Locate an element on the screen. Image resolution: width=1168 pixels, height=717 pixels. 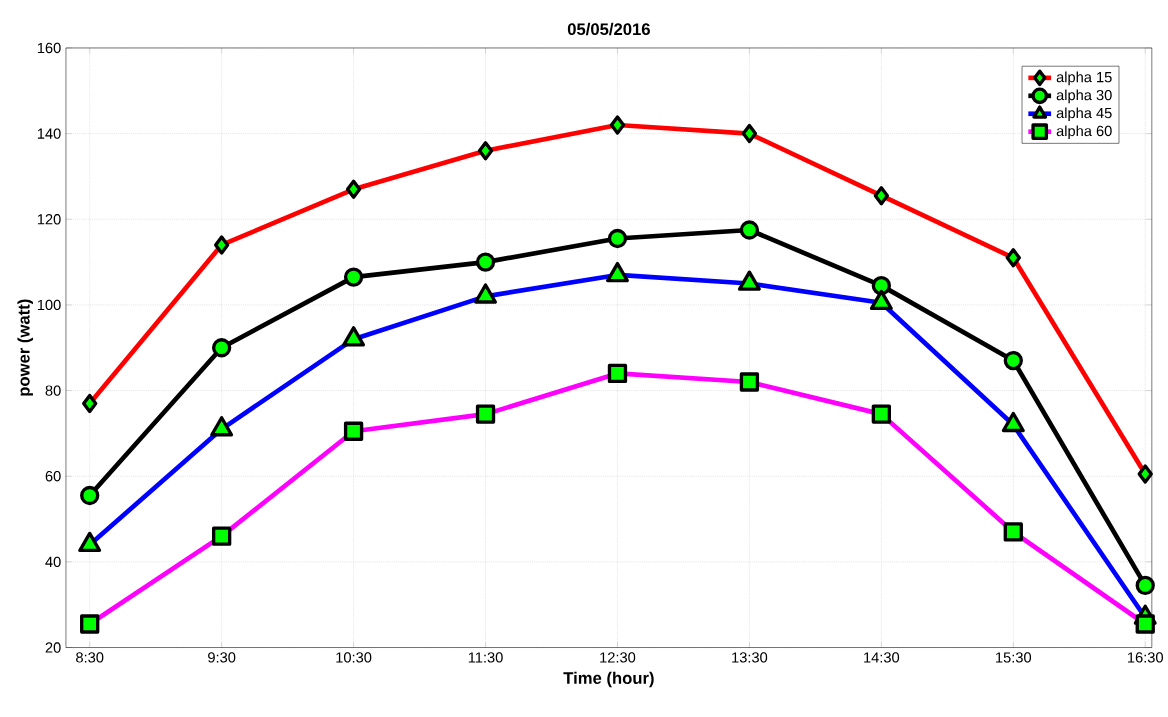
x-tick-label: 14:30 is located at coordinates (882, 657).